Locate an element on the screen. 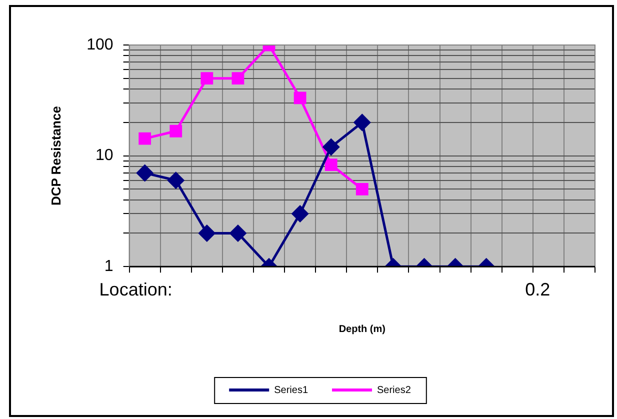 The height and width of the screenshot is (419, 617). text: 0.2 is located at coordinates (537, 290).